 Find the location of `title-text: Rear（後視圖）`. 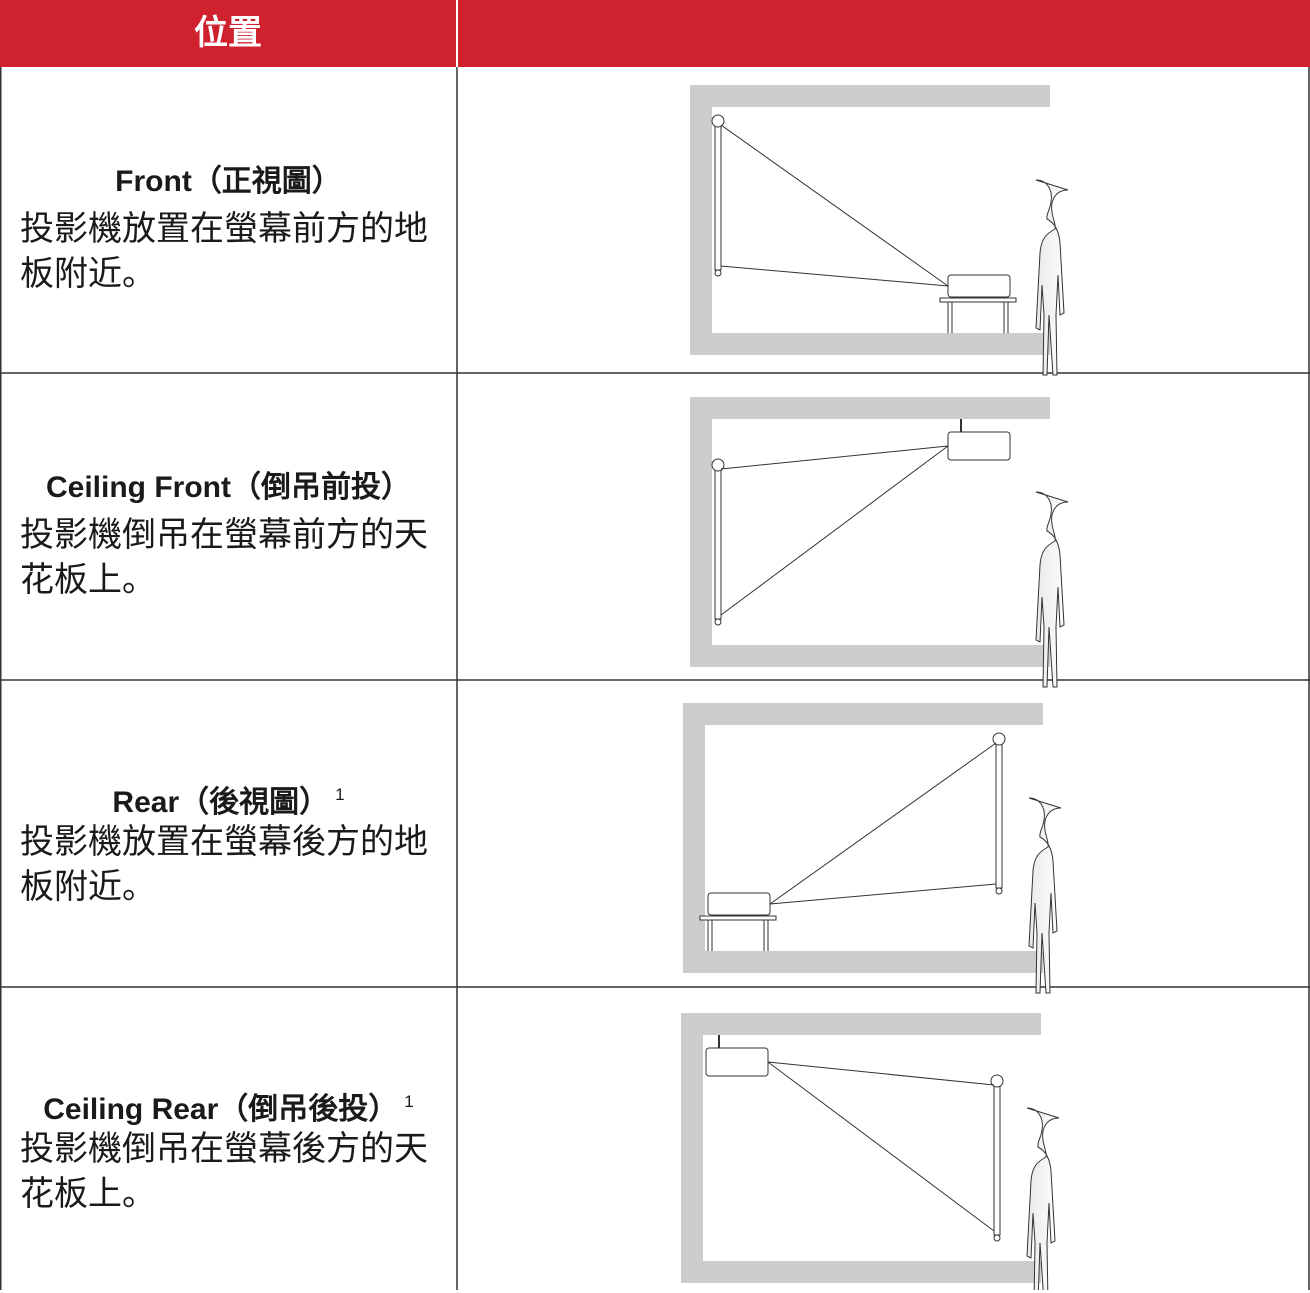

title-text: Rear（後視圖） is located at coordinates (221, 802).